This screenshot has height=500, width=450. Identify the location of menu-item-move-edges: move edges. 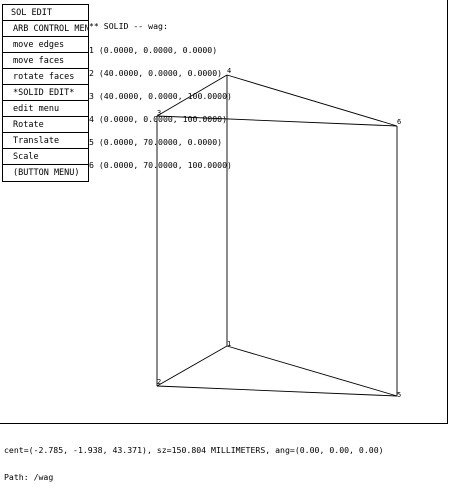
(45, 45).